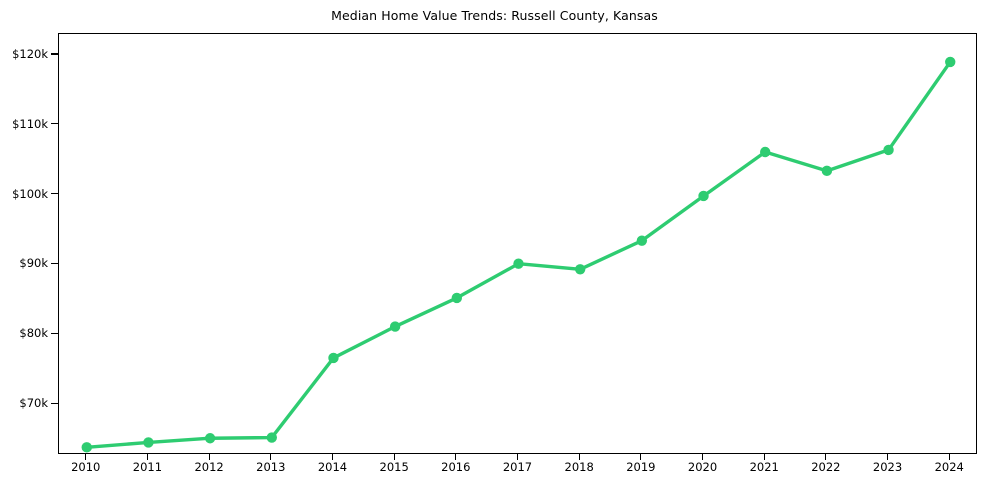 The image size is (989, 490). Describe the element at coordinates (394, 467) in the screenshot. I see `x-axis-tick-label: 2015` at that location.